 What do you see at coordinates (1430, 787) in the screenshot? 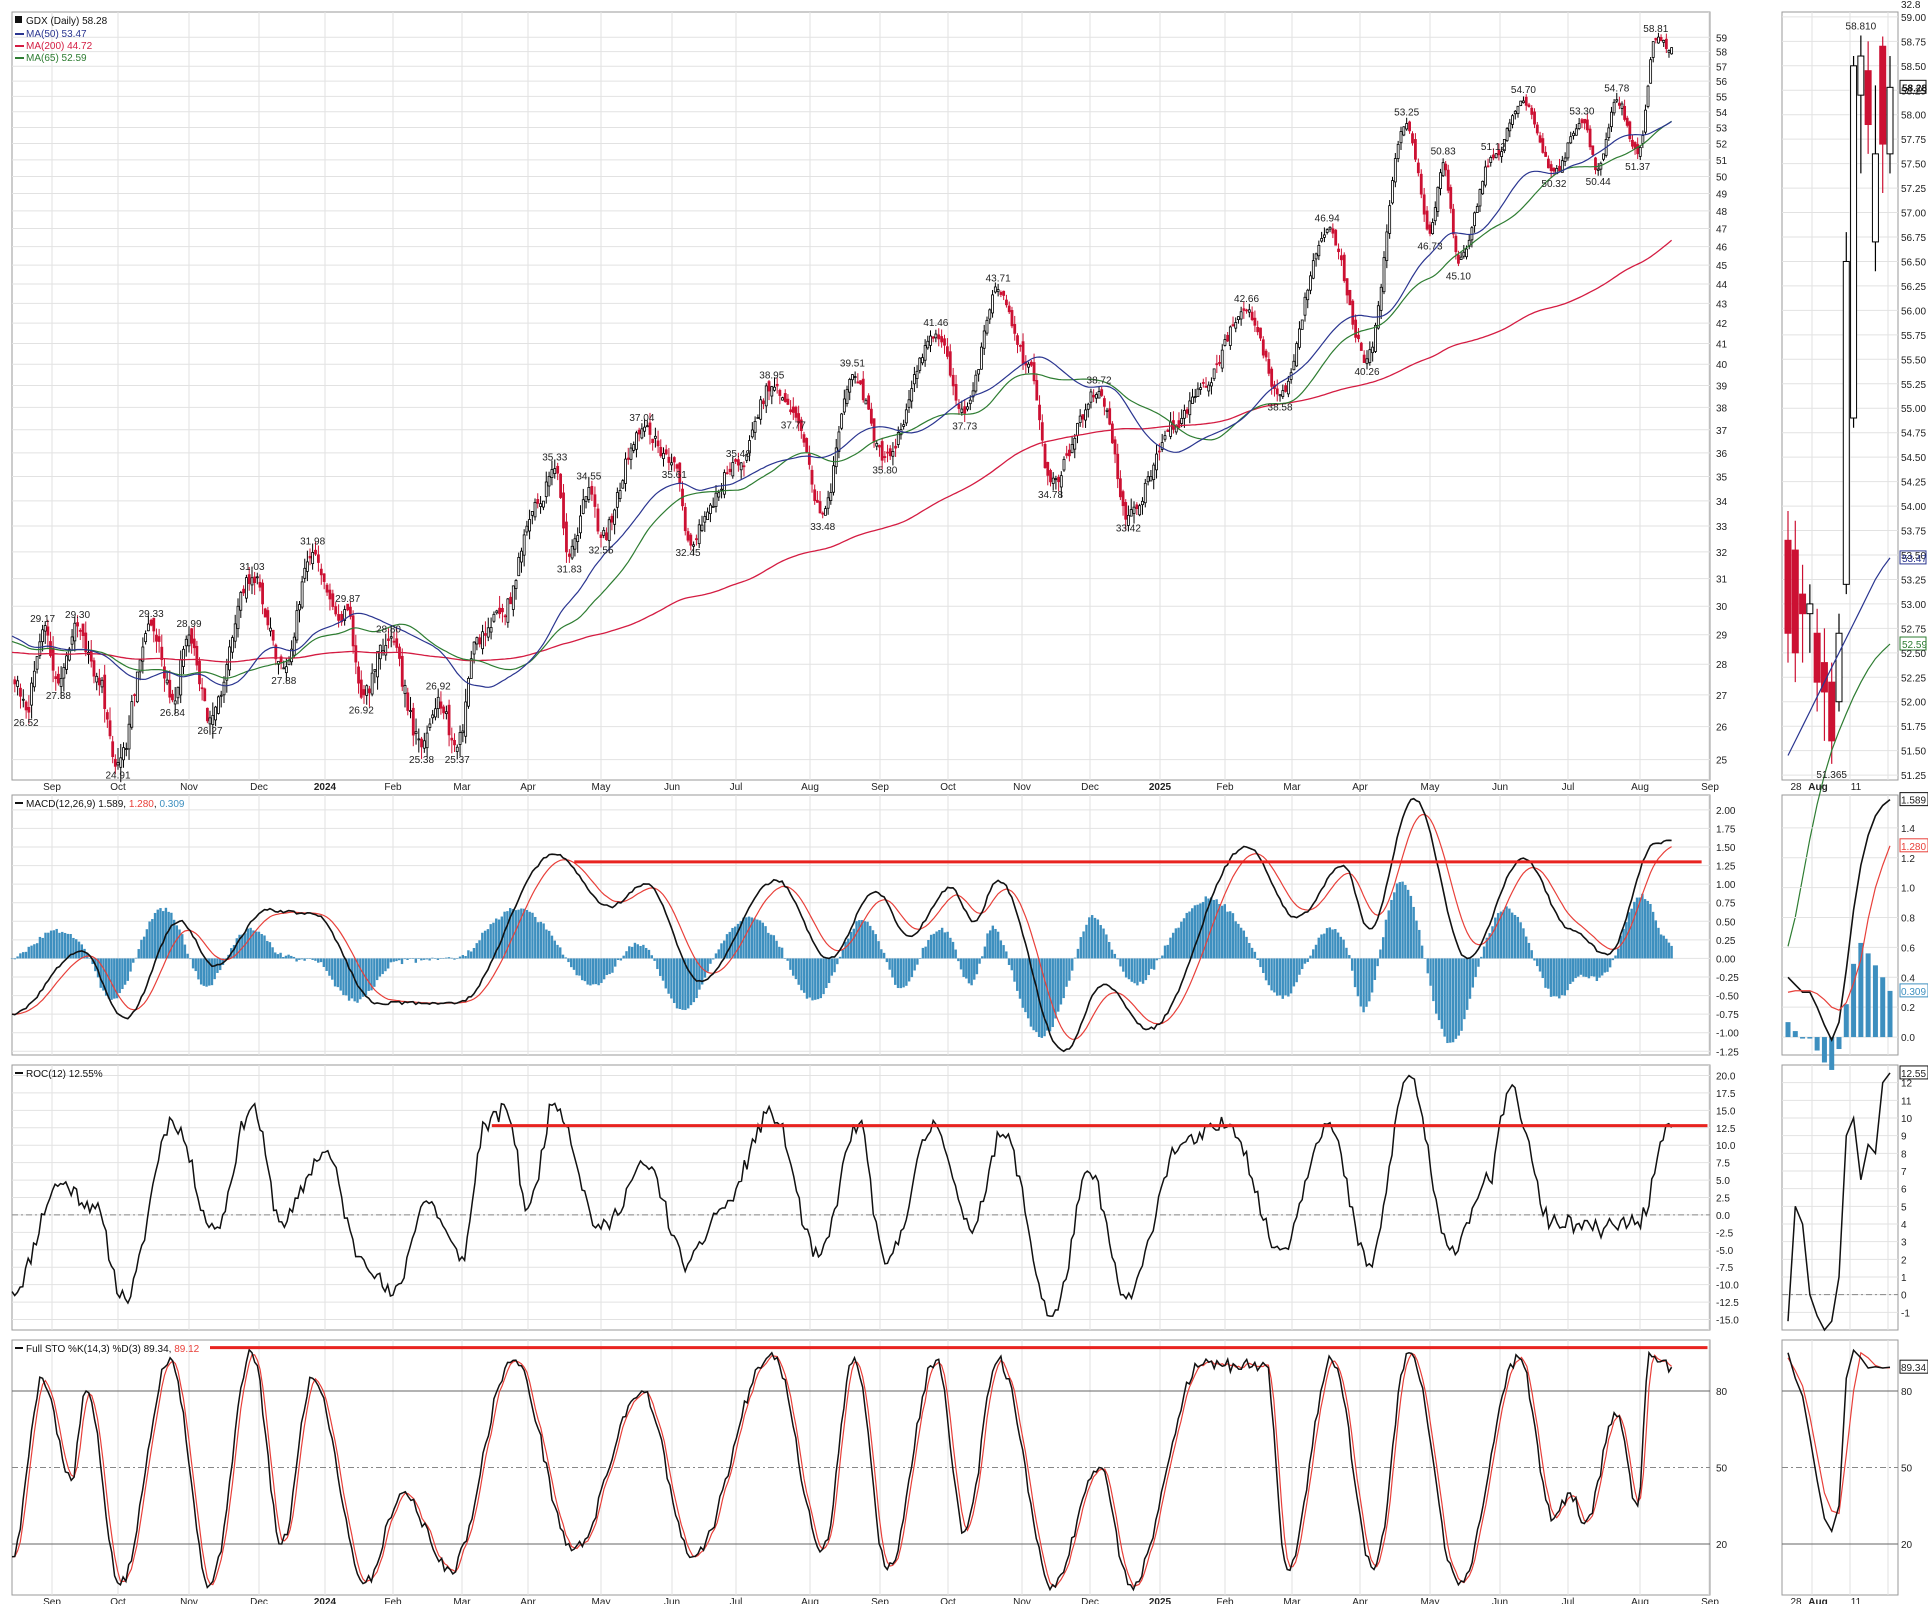
I see `x-tick-label: May` at bounding box center [1430, 787].